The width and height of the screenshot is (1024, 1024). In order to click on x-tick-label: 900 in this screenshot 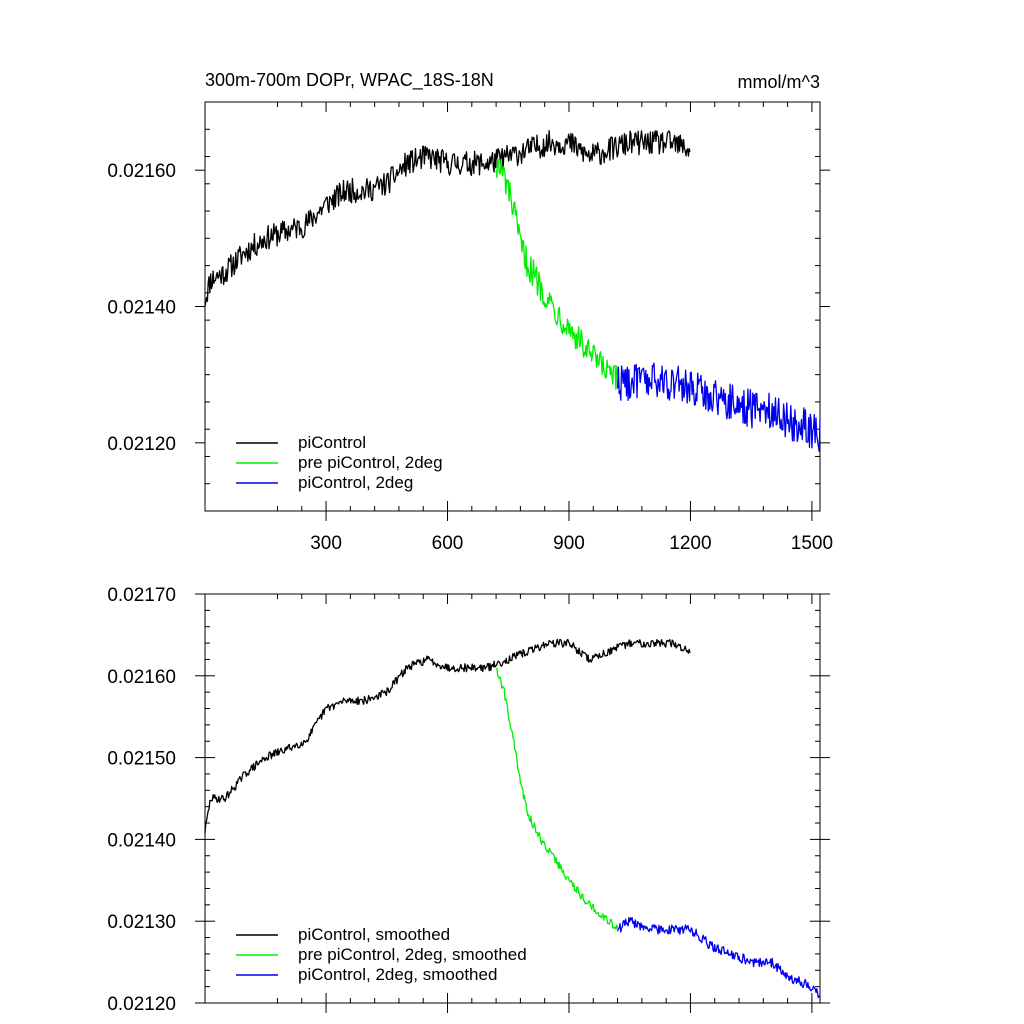, I will do `click(569, 543)`.